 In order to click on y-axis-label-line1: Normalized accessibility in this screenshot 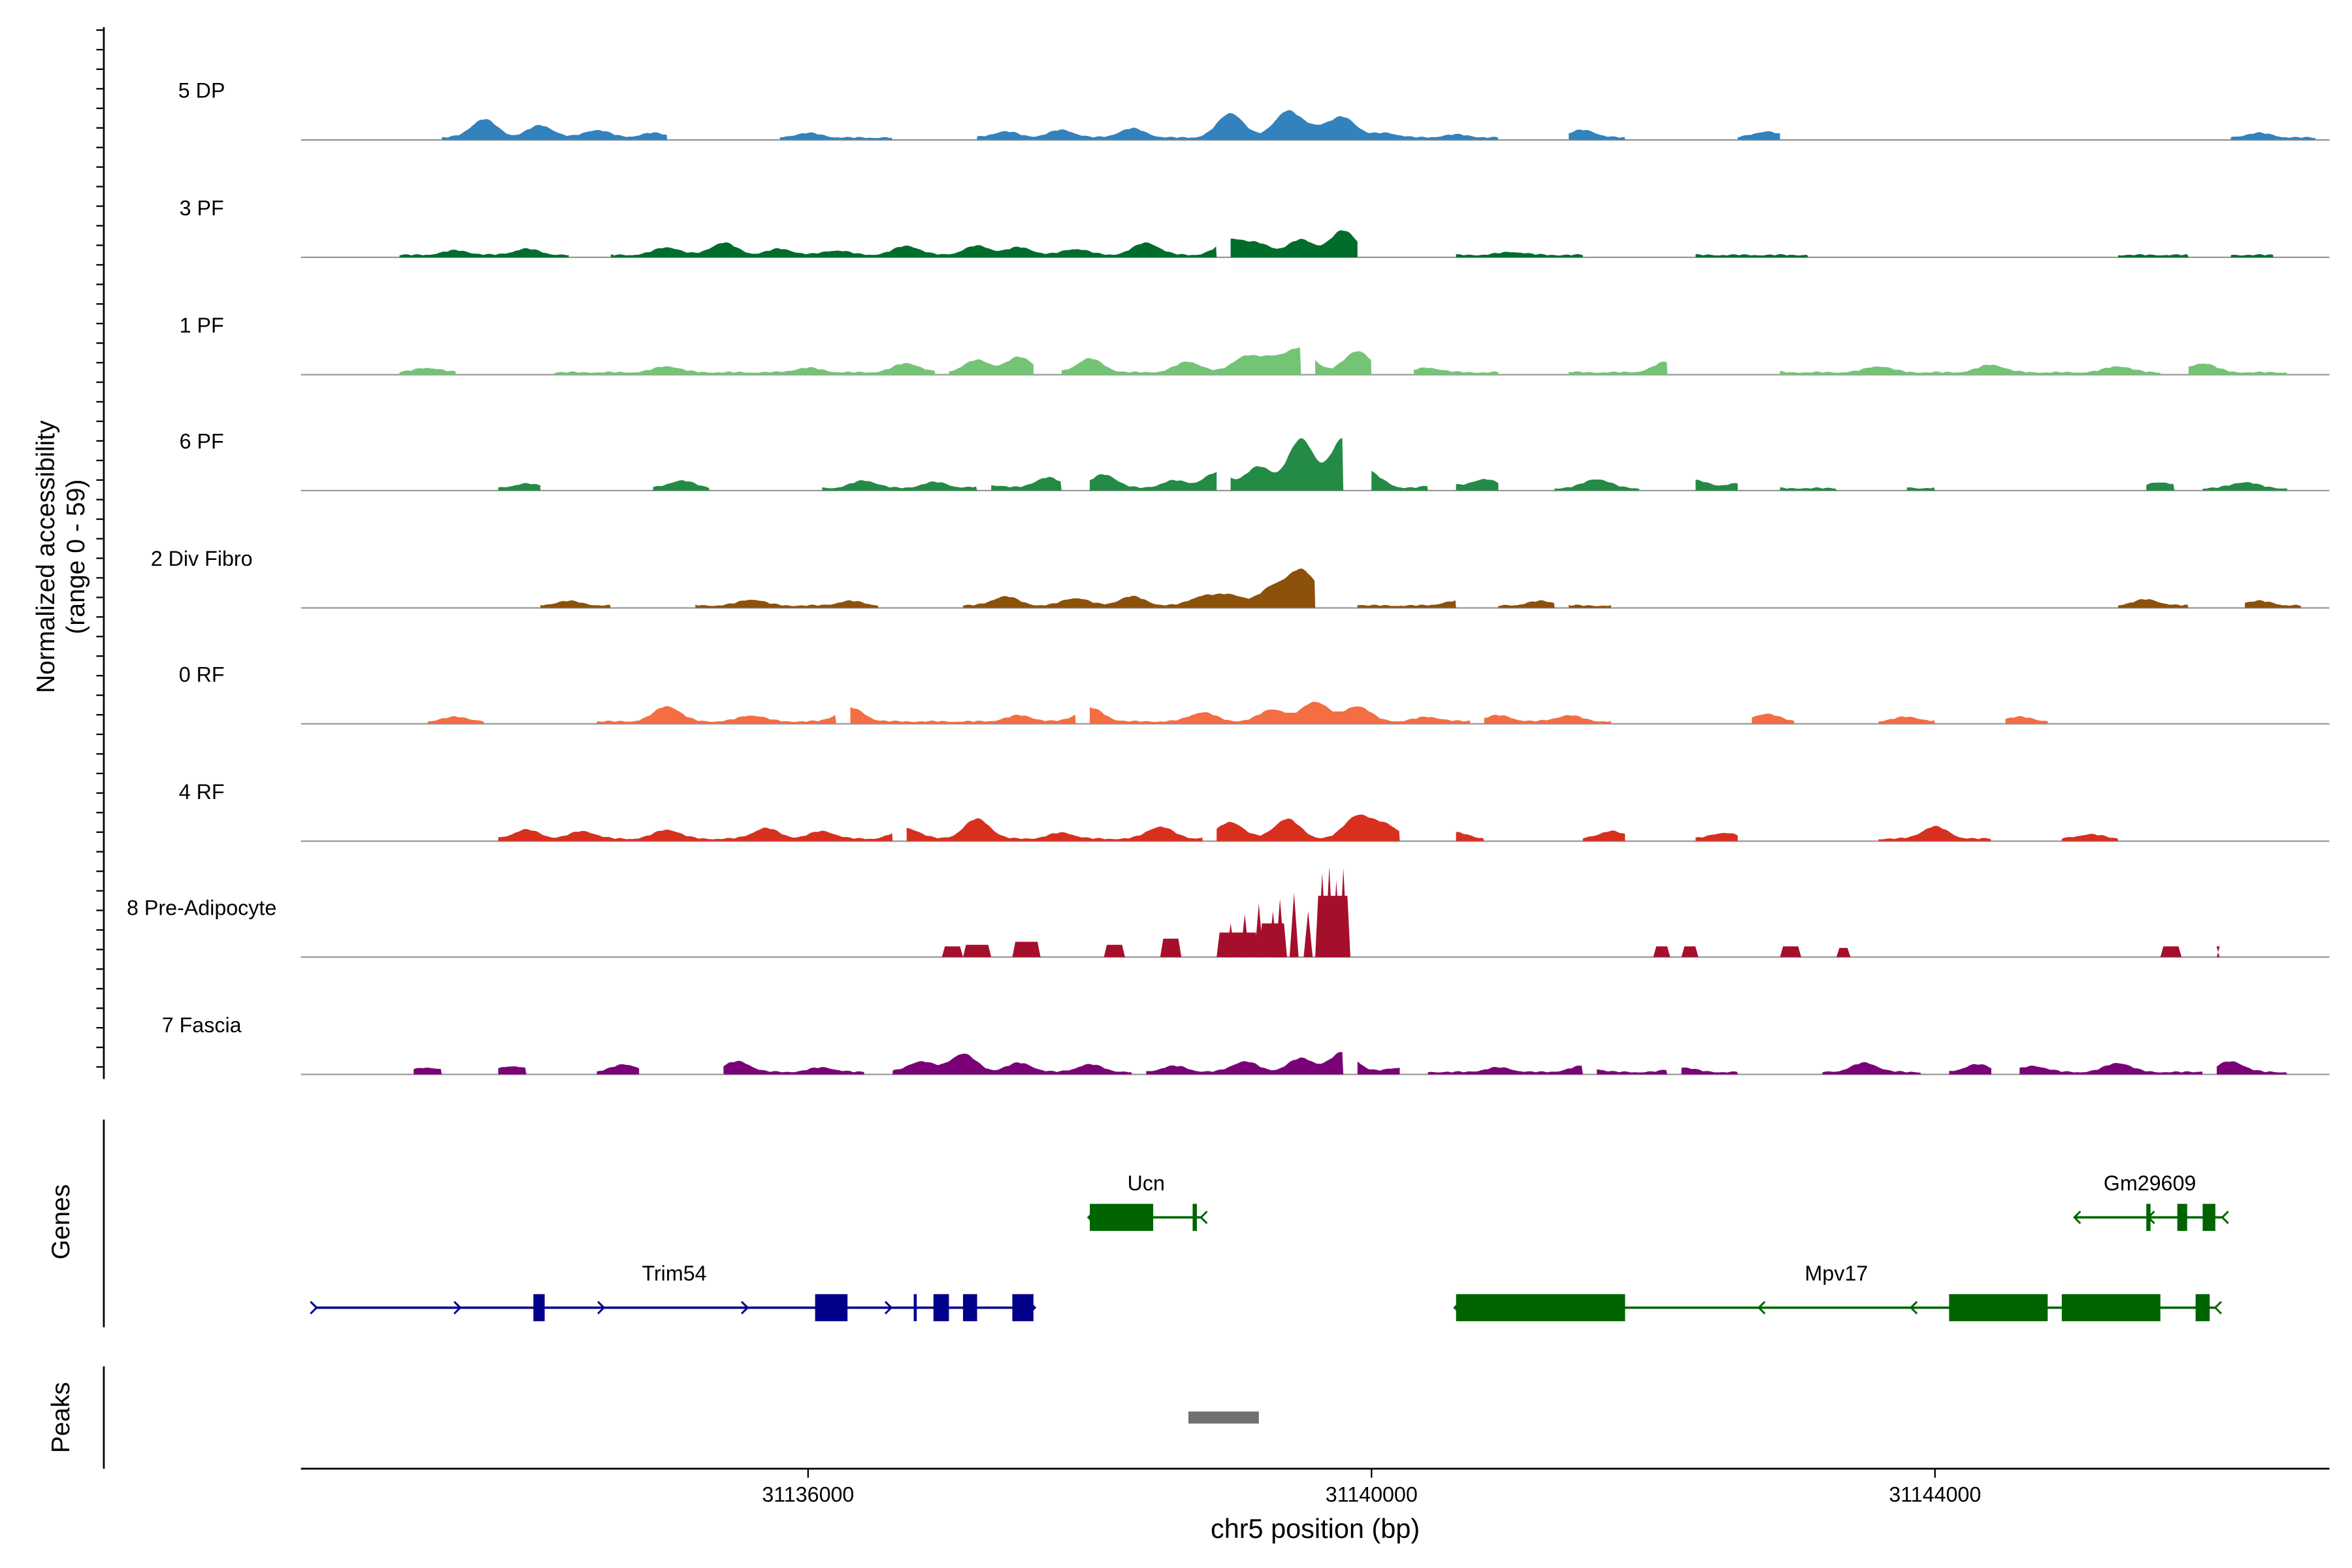, I will do `click(46, 556)`.